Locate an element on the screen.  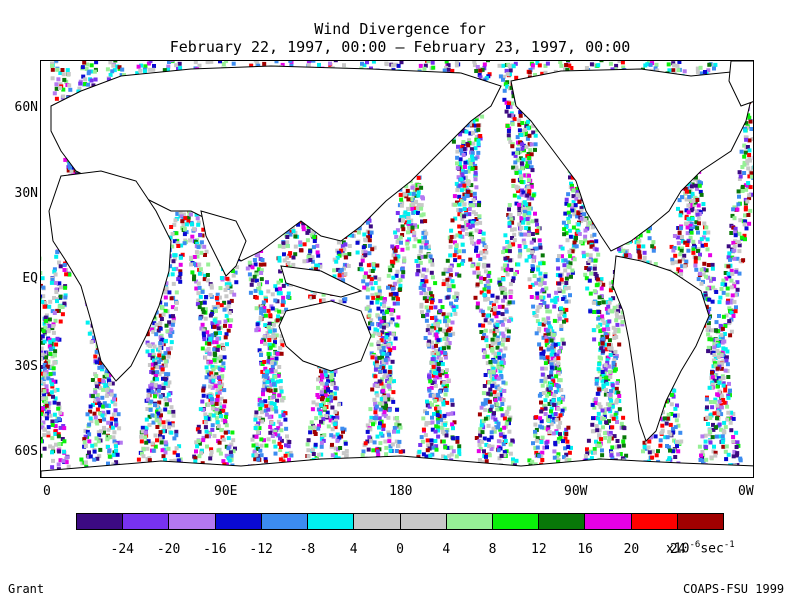
units-exponent: -6 is located at coordinates (695, 545).